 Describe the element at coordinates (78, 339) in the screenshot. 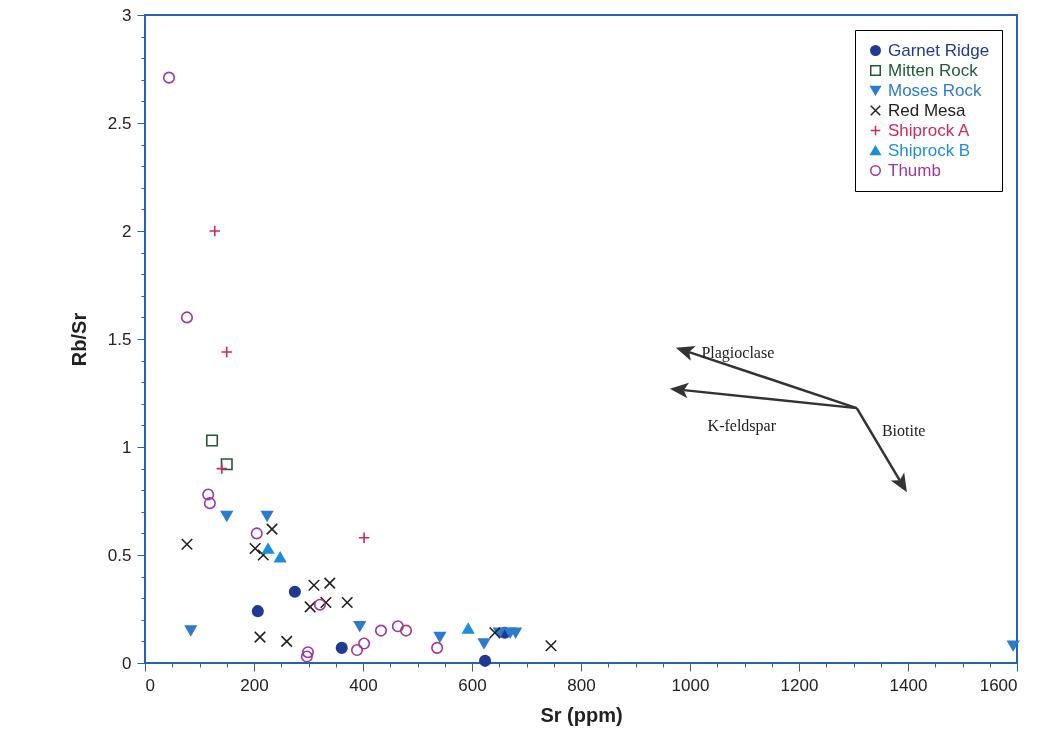

I see `y-axis-title: Rb/Sr` at that location.